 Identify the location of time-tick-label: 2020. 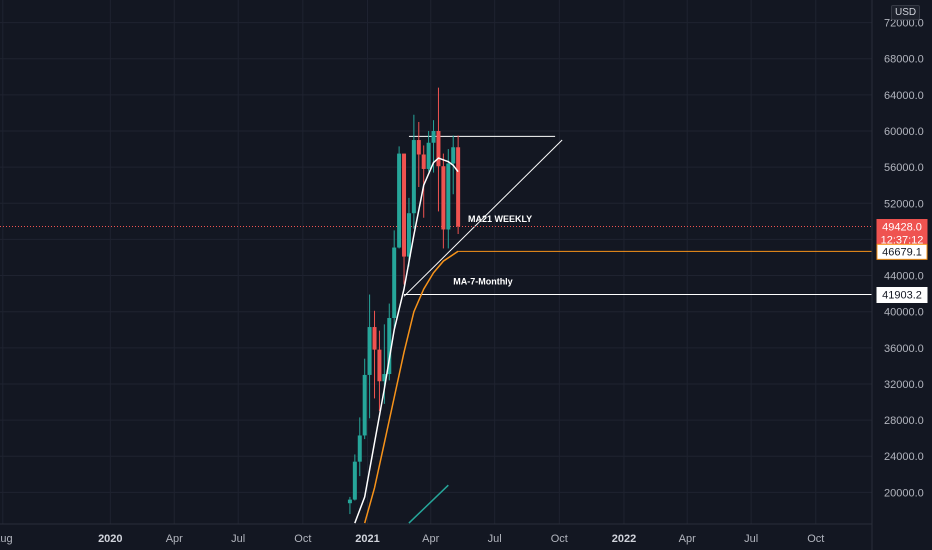
(110, 539).